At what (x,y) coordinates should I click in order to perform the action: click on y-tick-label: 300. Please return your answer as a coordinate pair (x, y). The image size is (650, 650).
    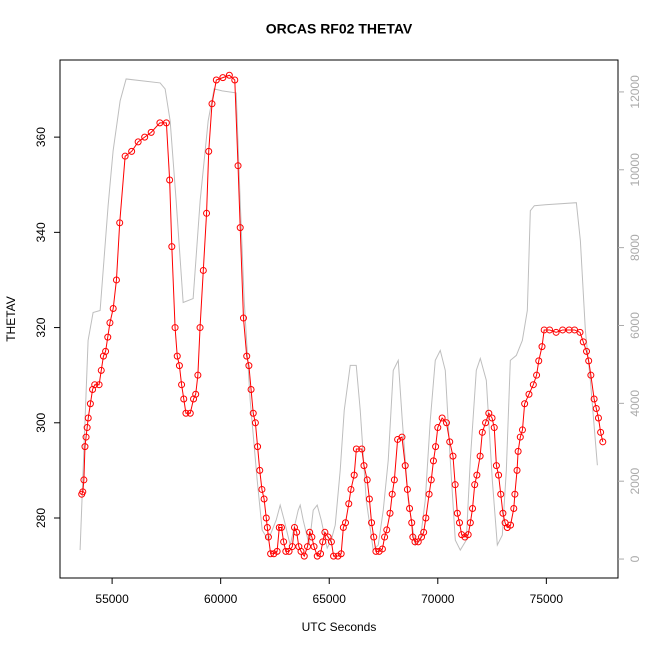
    Looking at the image, I should click on (41, 422).